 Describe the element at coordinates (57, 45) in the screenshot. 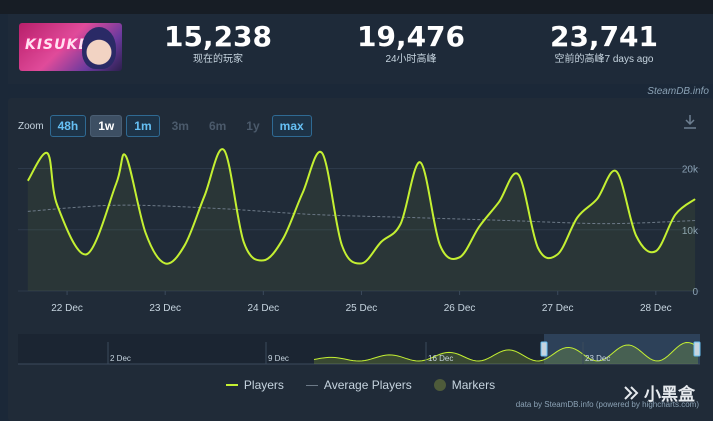

I see `game-logo-text: KISUKE` at that location.